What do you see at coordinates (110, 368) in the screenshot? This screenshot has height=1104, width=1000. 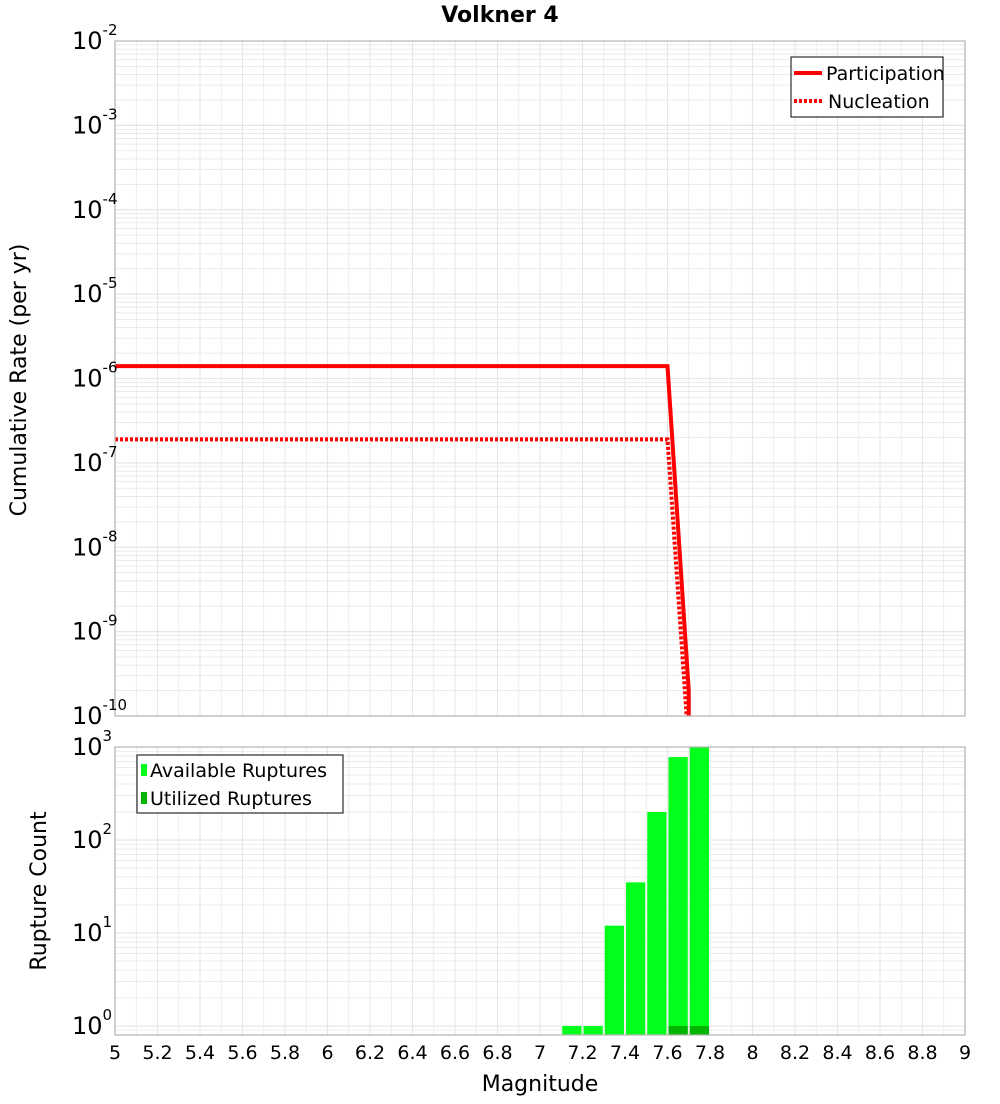 I see `y-tick-exponent: -6` at bounding box center [110, 368].